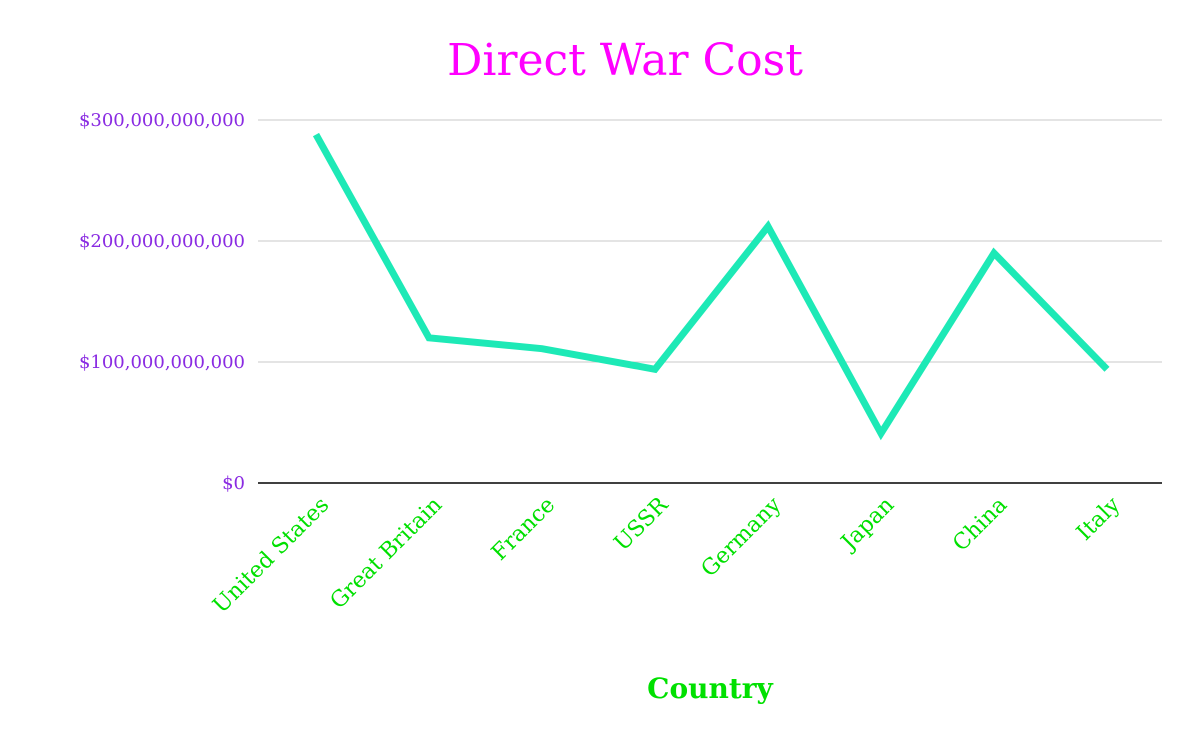 The image size is (1200, 742). I want to click on chart-title: Direct War Cost, so click(625, 60).